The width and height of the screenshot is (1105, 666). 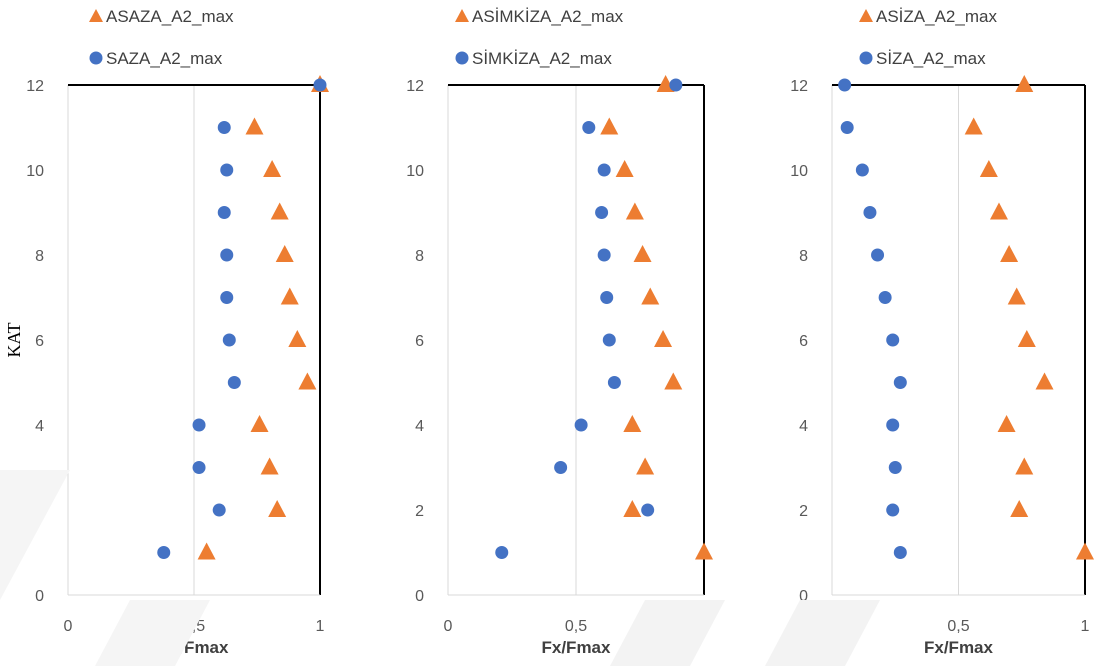 What do you see at coordinates (542, 58) in the screenshot?
I see `legend-label: SİMKİZA_A2_max` at bounding box center [542, 58].